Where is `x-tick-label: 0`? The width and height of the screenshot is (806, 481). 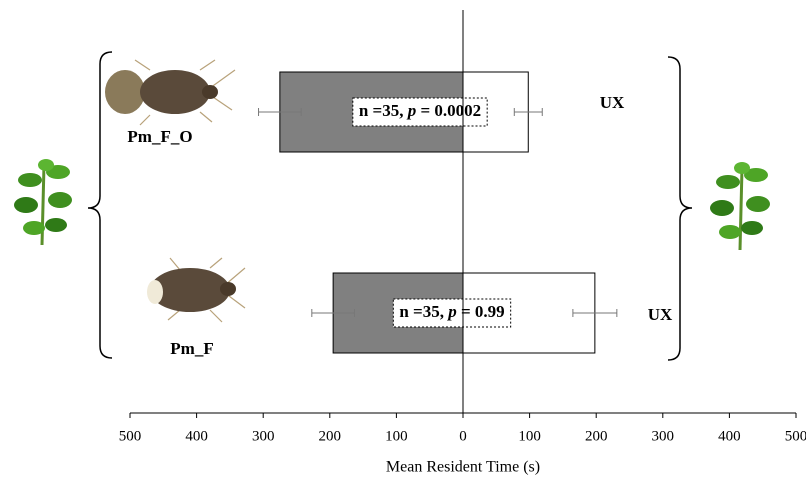 x-tick-label: 0 is located at coordinates (463, 436).